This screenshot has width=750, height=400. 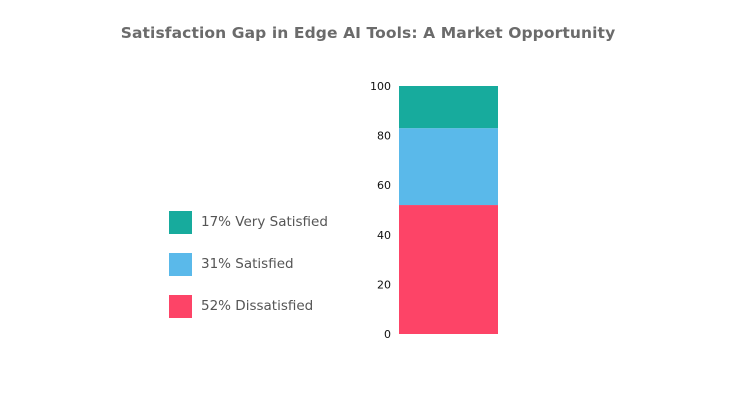 What do you see at coordinates (180, 264) in the screenshot?
I see `legend-swatch-satisfied` at bounding box center [180, 264].